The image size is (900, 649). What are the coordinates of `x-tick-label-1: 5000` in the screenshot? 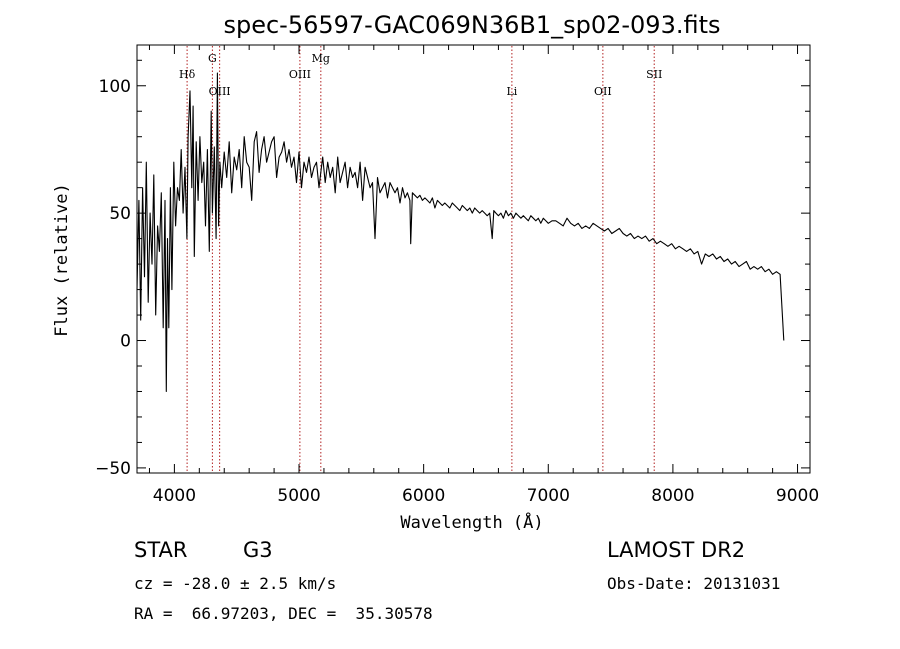 It's located at (298, 496).